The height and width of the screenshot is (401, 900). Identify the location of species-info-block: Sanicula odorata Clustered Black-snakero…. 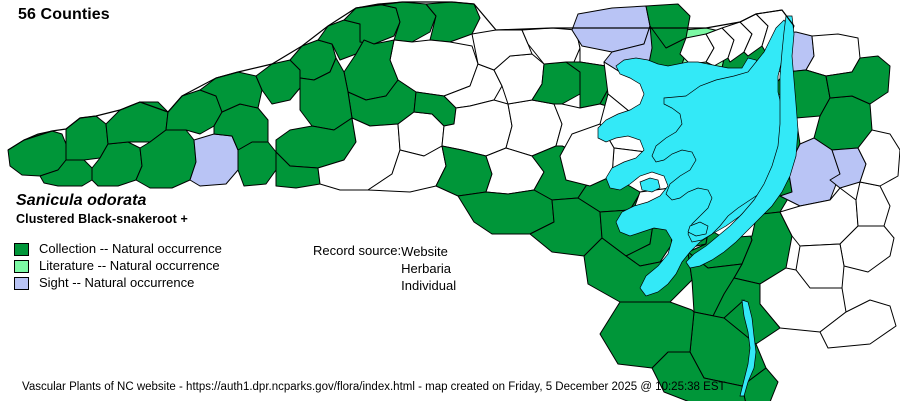
(102, 209).